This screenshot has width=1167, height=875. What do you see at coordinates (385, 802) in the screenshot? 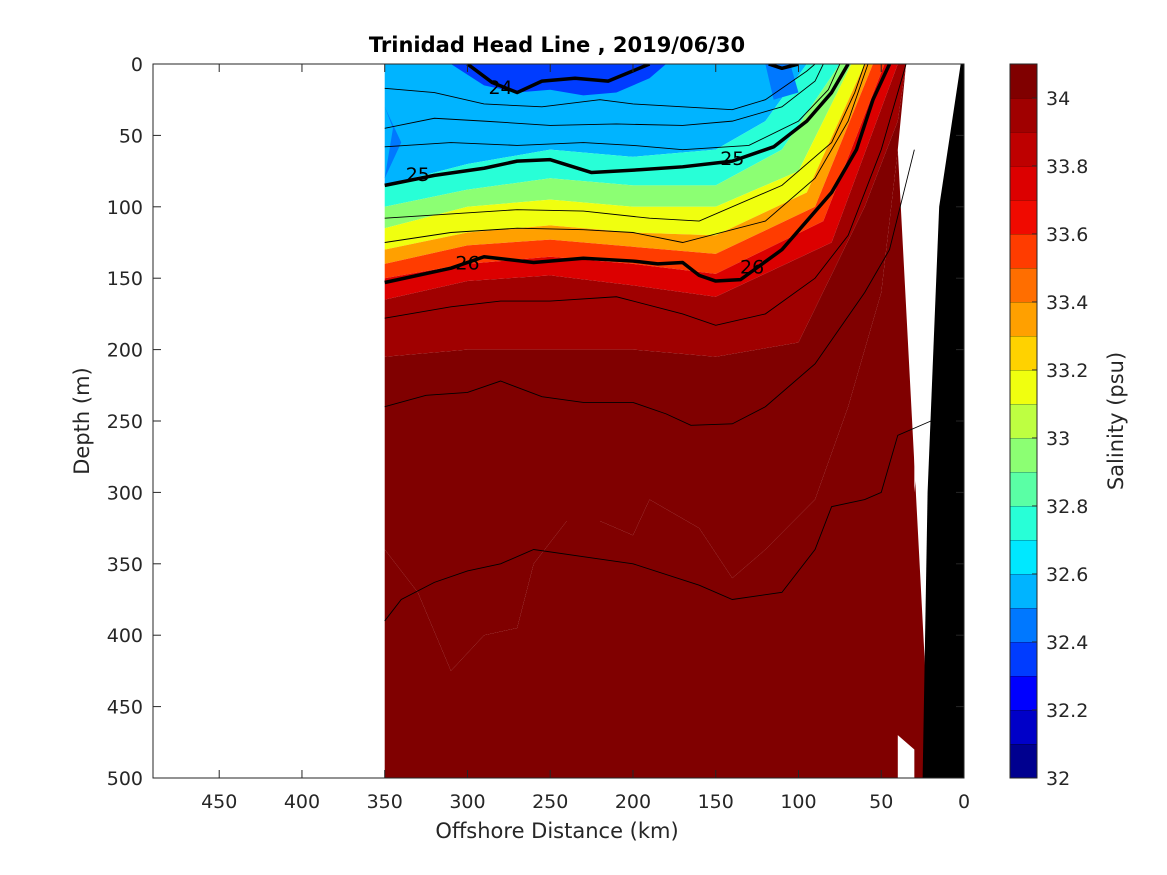
I see `x-tick-label: 350` at bounding box center [385, 802].